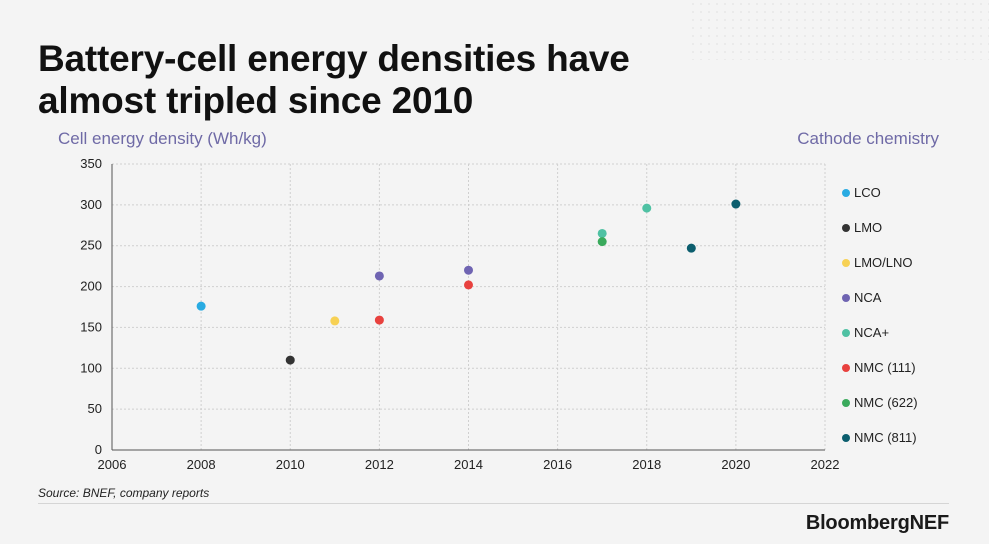 The width and height of the screenshot is (989, 544). Describe the element at coordinates (885, 437) in the screenshot. I see `legend-label-nmc-811: NMC (811)` at that location.